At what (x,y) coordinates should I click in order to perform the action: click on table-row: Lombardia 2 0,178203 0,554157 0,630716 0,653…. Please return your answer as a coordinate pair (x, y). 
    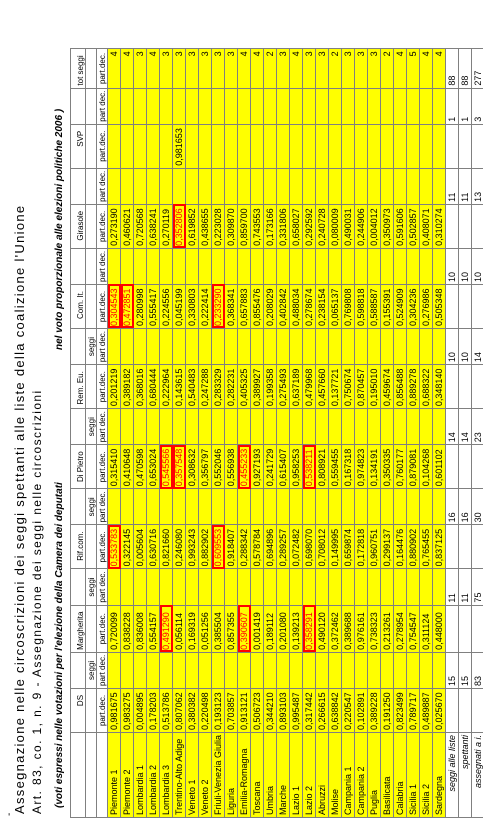
    Looking at the image, I should click on (153, 433).